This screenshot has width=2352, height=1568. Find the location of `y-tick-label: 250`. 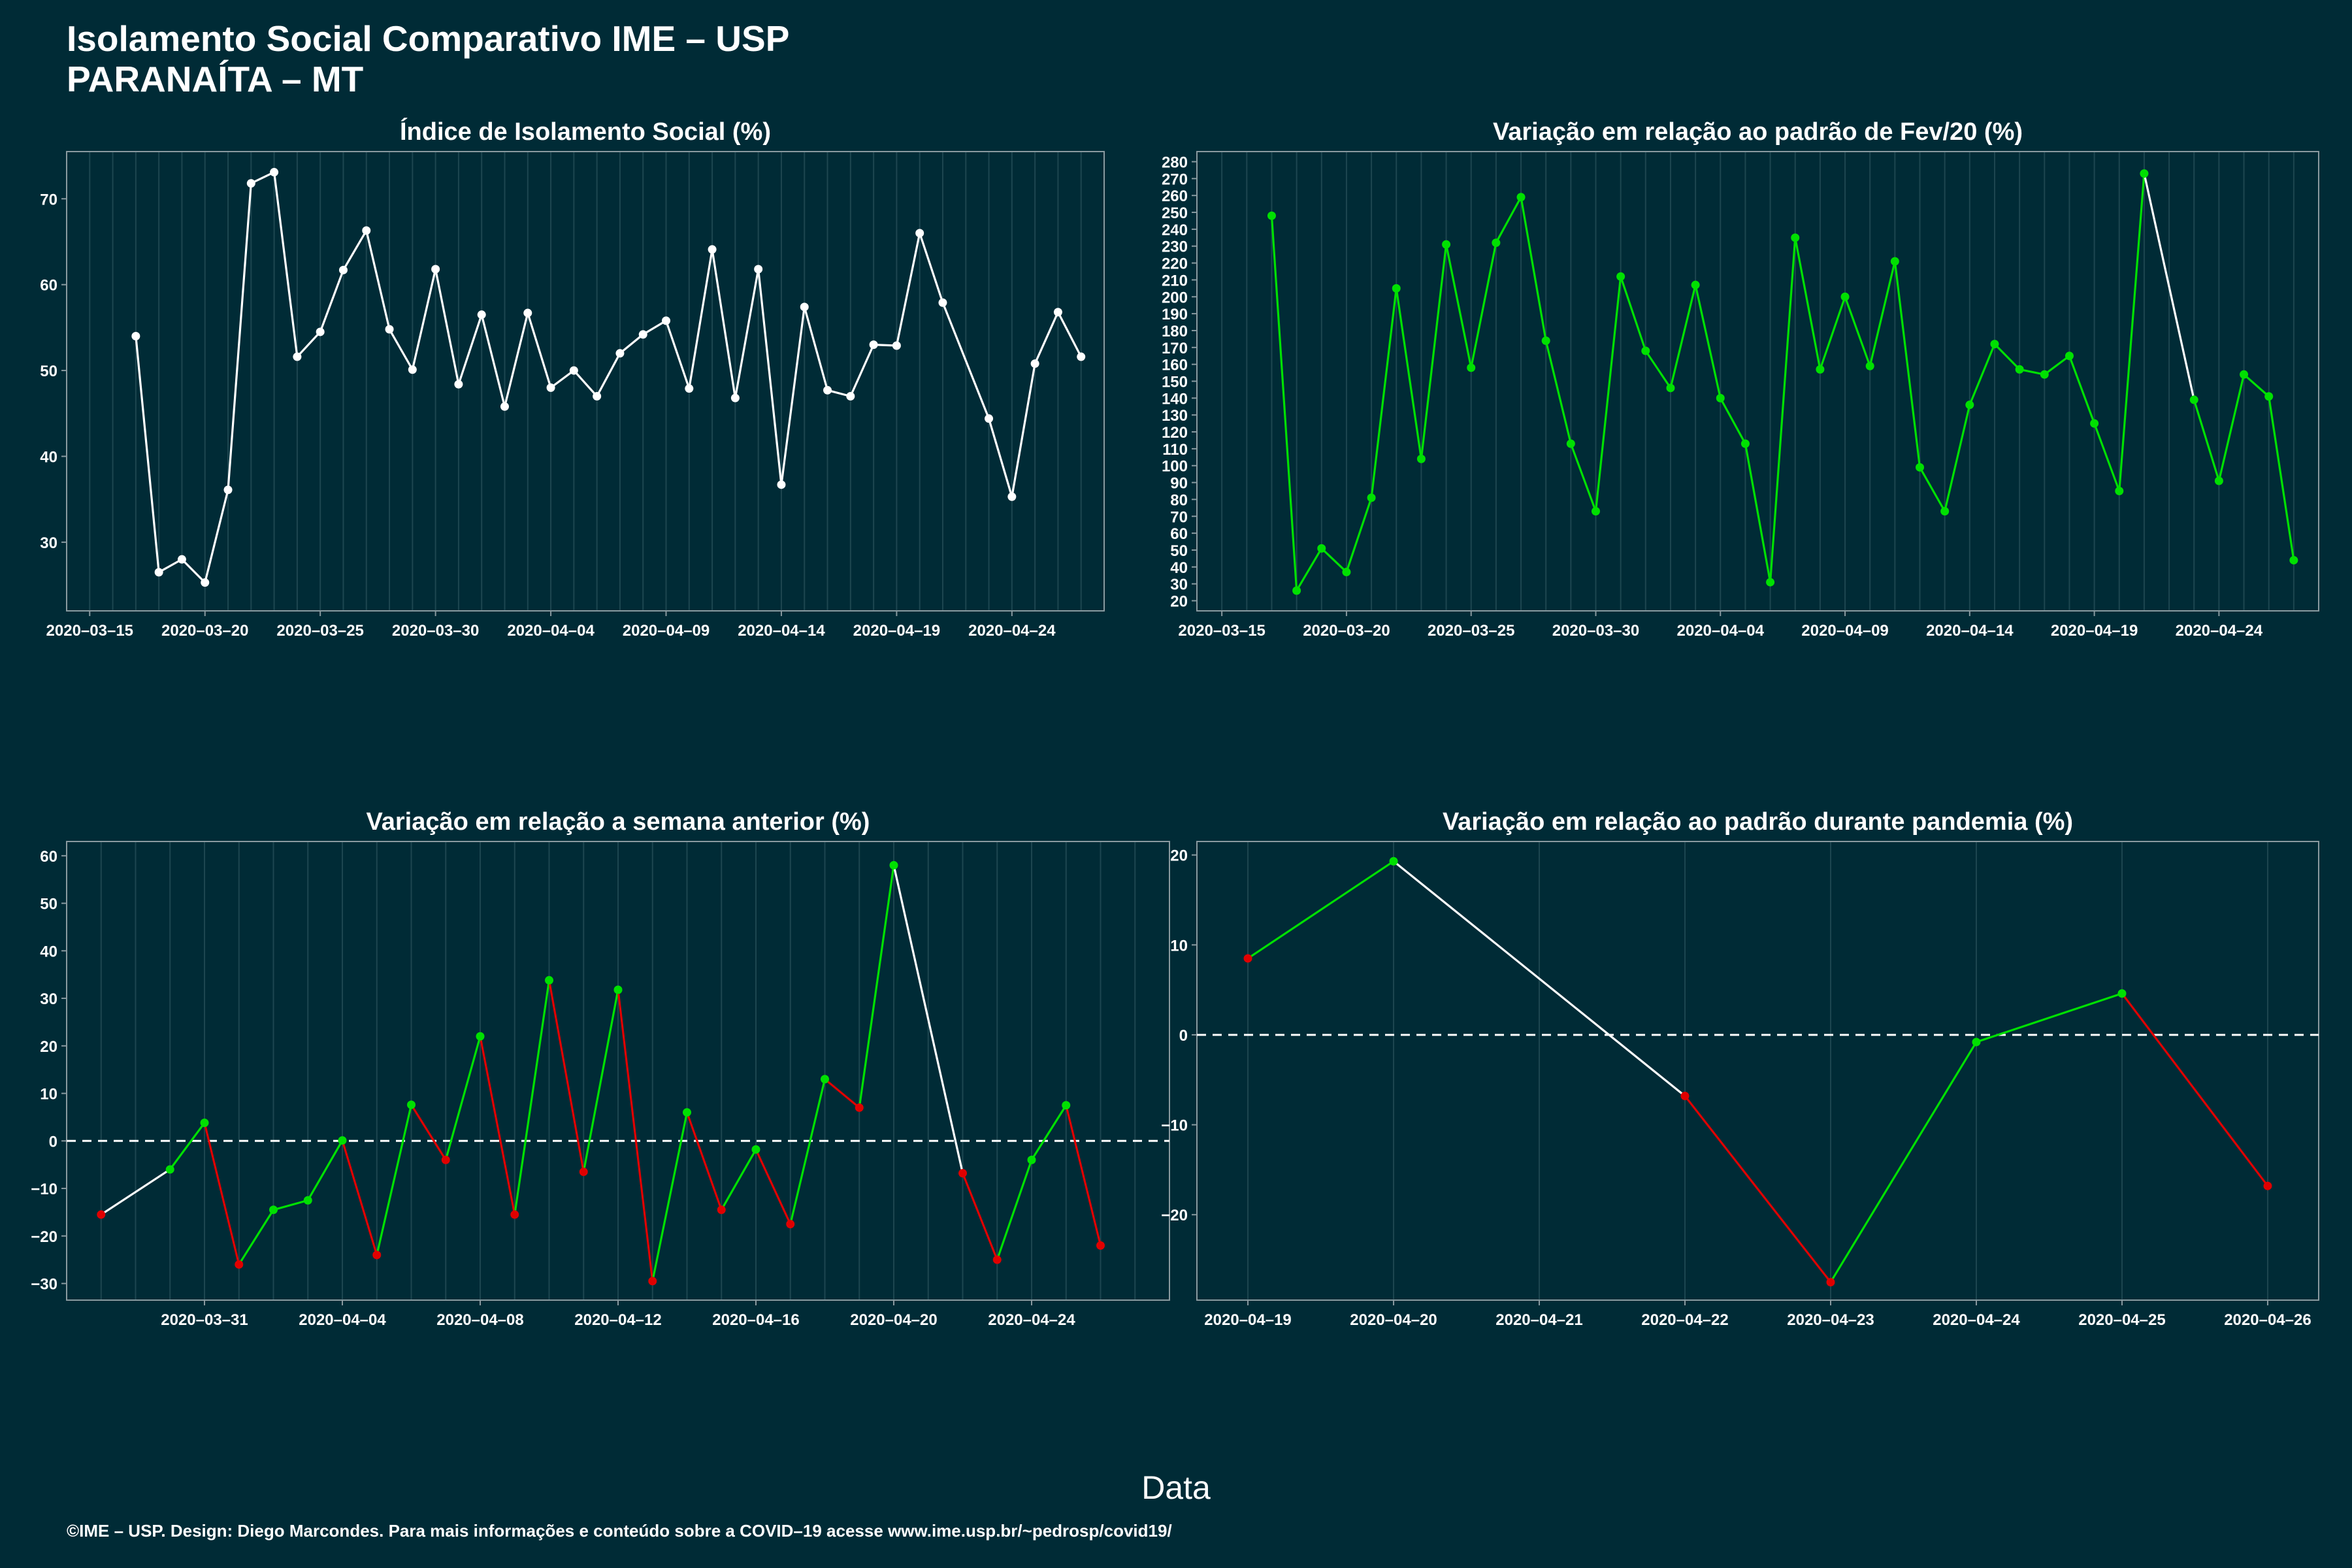

y-tick-label: 250 is located at coordinates (1175, 213).